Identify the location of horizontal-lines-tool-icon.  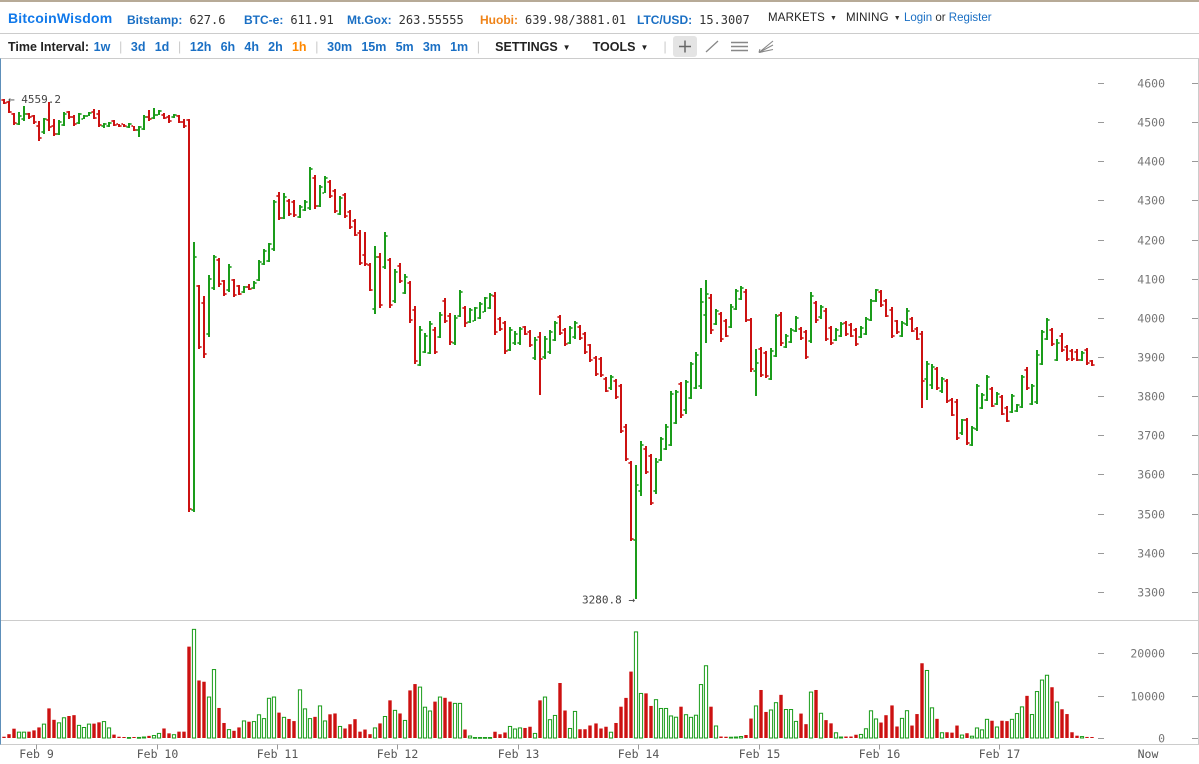
(739, 46).